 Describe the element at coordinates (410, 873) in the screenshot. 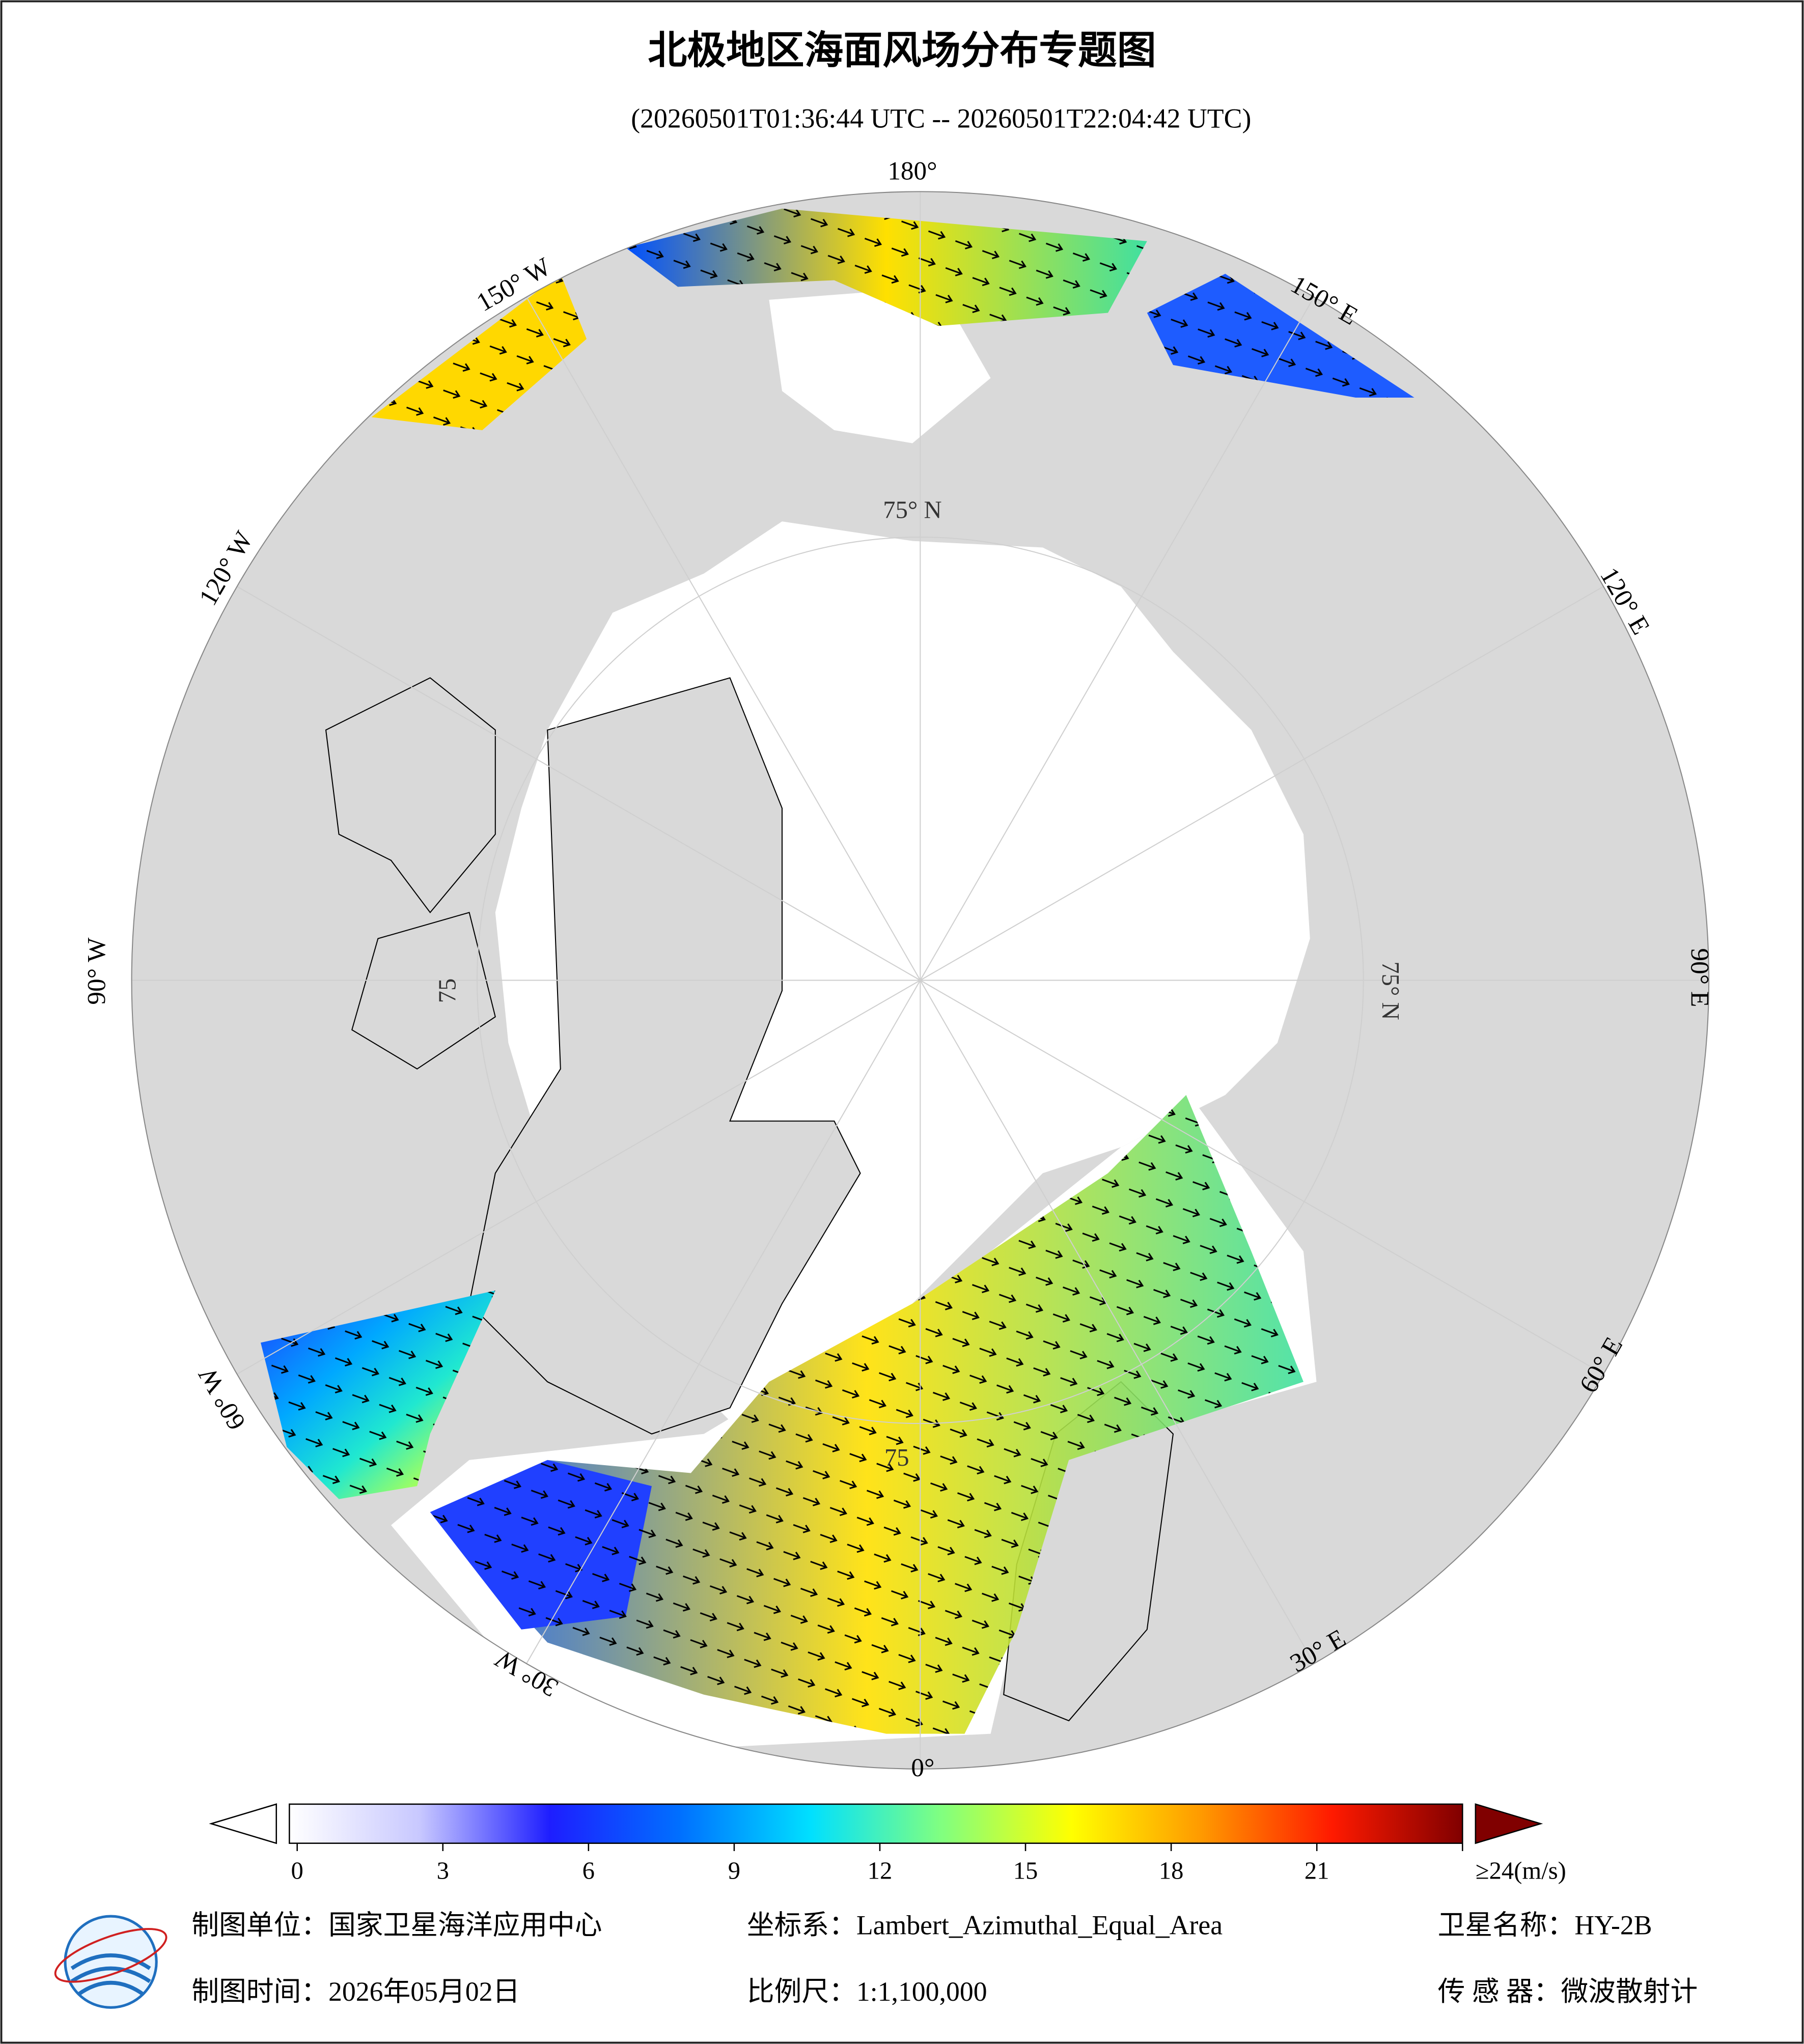

I see `archipelago` at that location.